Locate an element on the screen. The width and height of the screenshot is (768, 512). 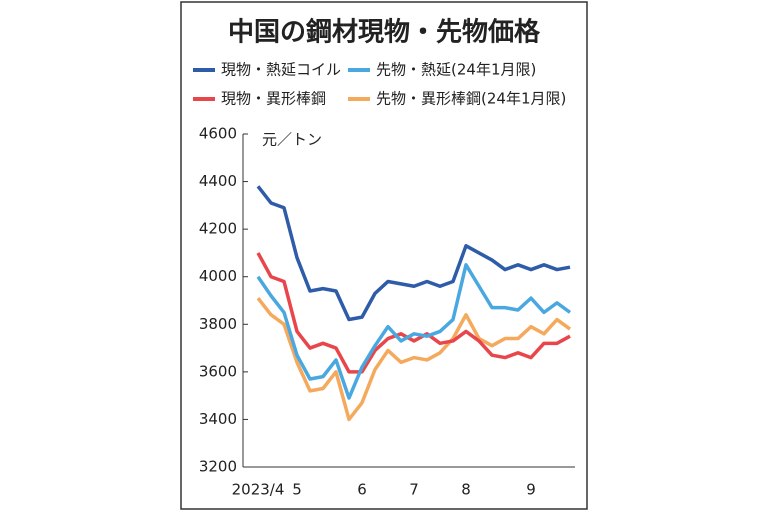
chart-title: 中国の鋼材現物・先物価格 is located at coordinates (384, 32).